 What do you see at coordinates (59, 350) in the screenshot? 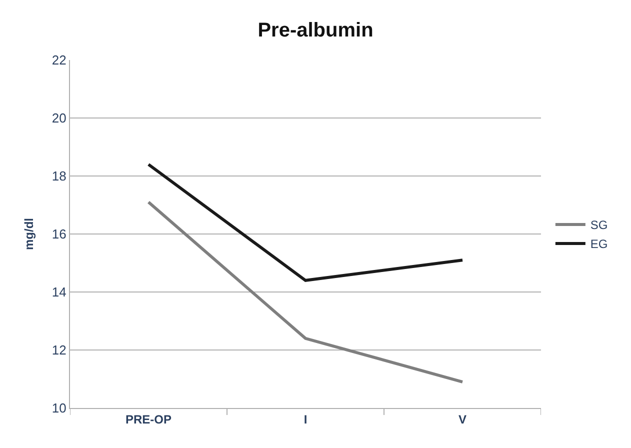
I see `y-tick-label: 12` at bounding box center [59, 350].